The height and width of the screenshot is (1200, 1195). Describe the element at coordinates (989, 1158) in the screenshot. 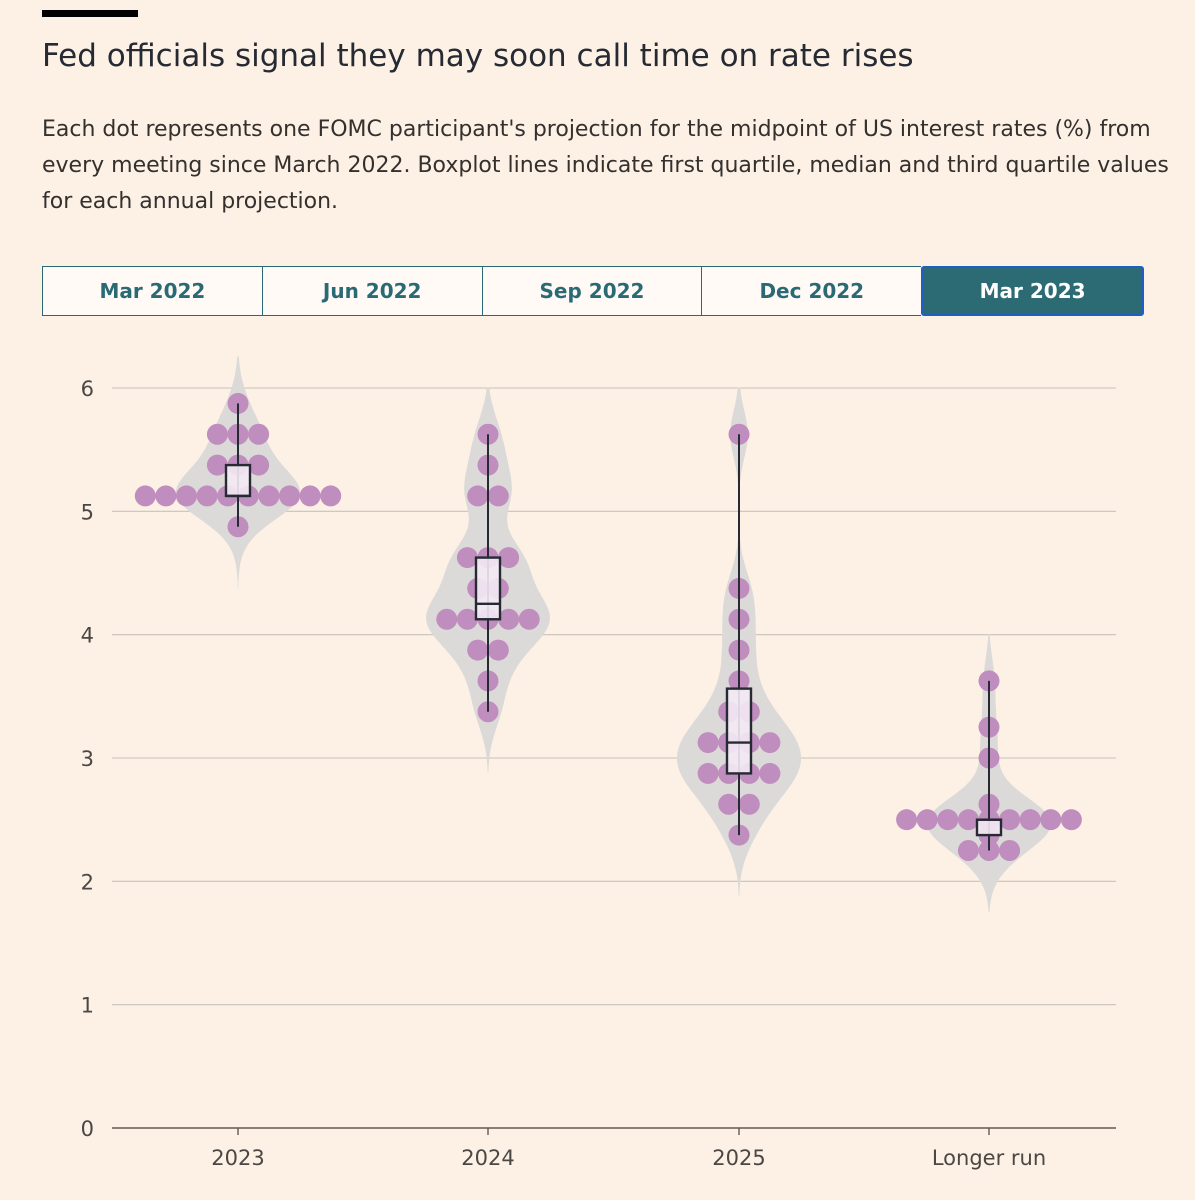

I see `x-tick-label: Longer run` at that location.